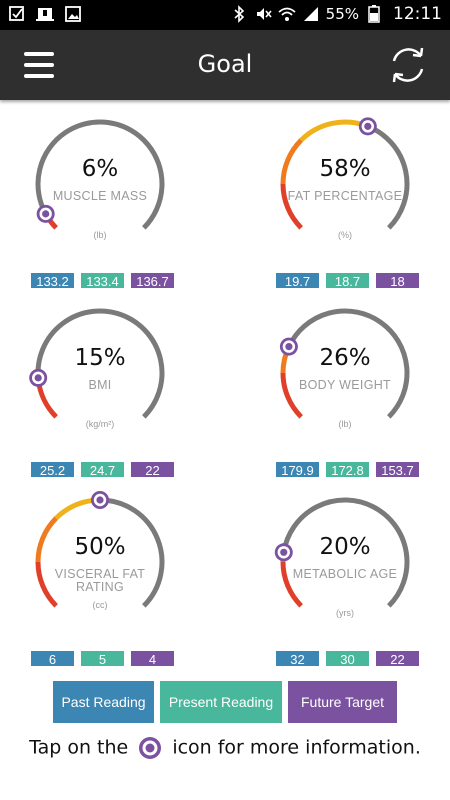 This screenshot has width=450, height=800. What do you see at coordinates (347, 469) in the screenshot?
I see `present-value: 172.8` at bounding box center [347, 469].